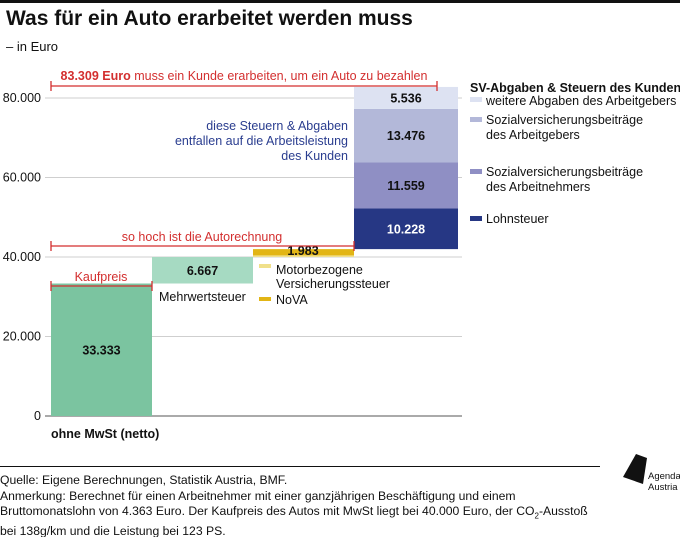 The width and height of the screenshot is (680, 537). Describe the element at coordinates (333, 284) in the screenshot. I see `x-label-versicherungssteuer-line2: Versicherungssteuer` at that location.